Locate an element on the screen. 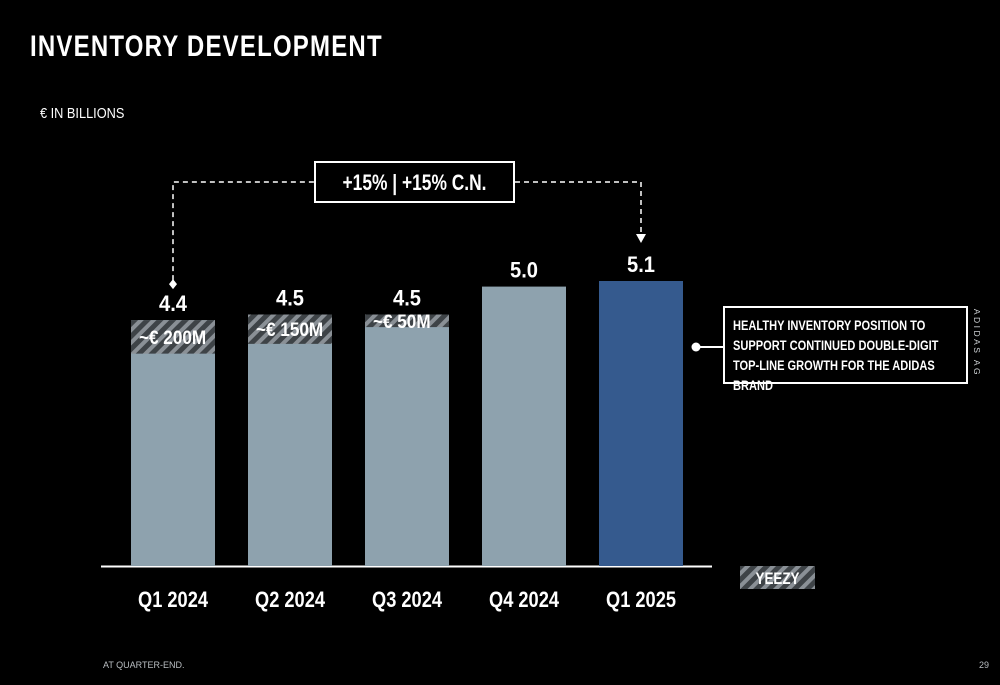  growth-bracket-left is located at coordinates (243, 231).